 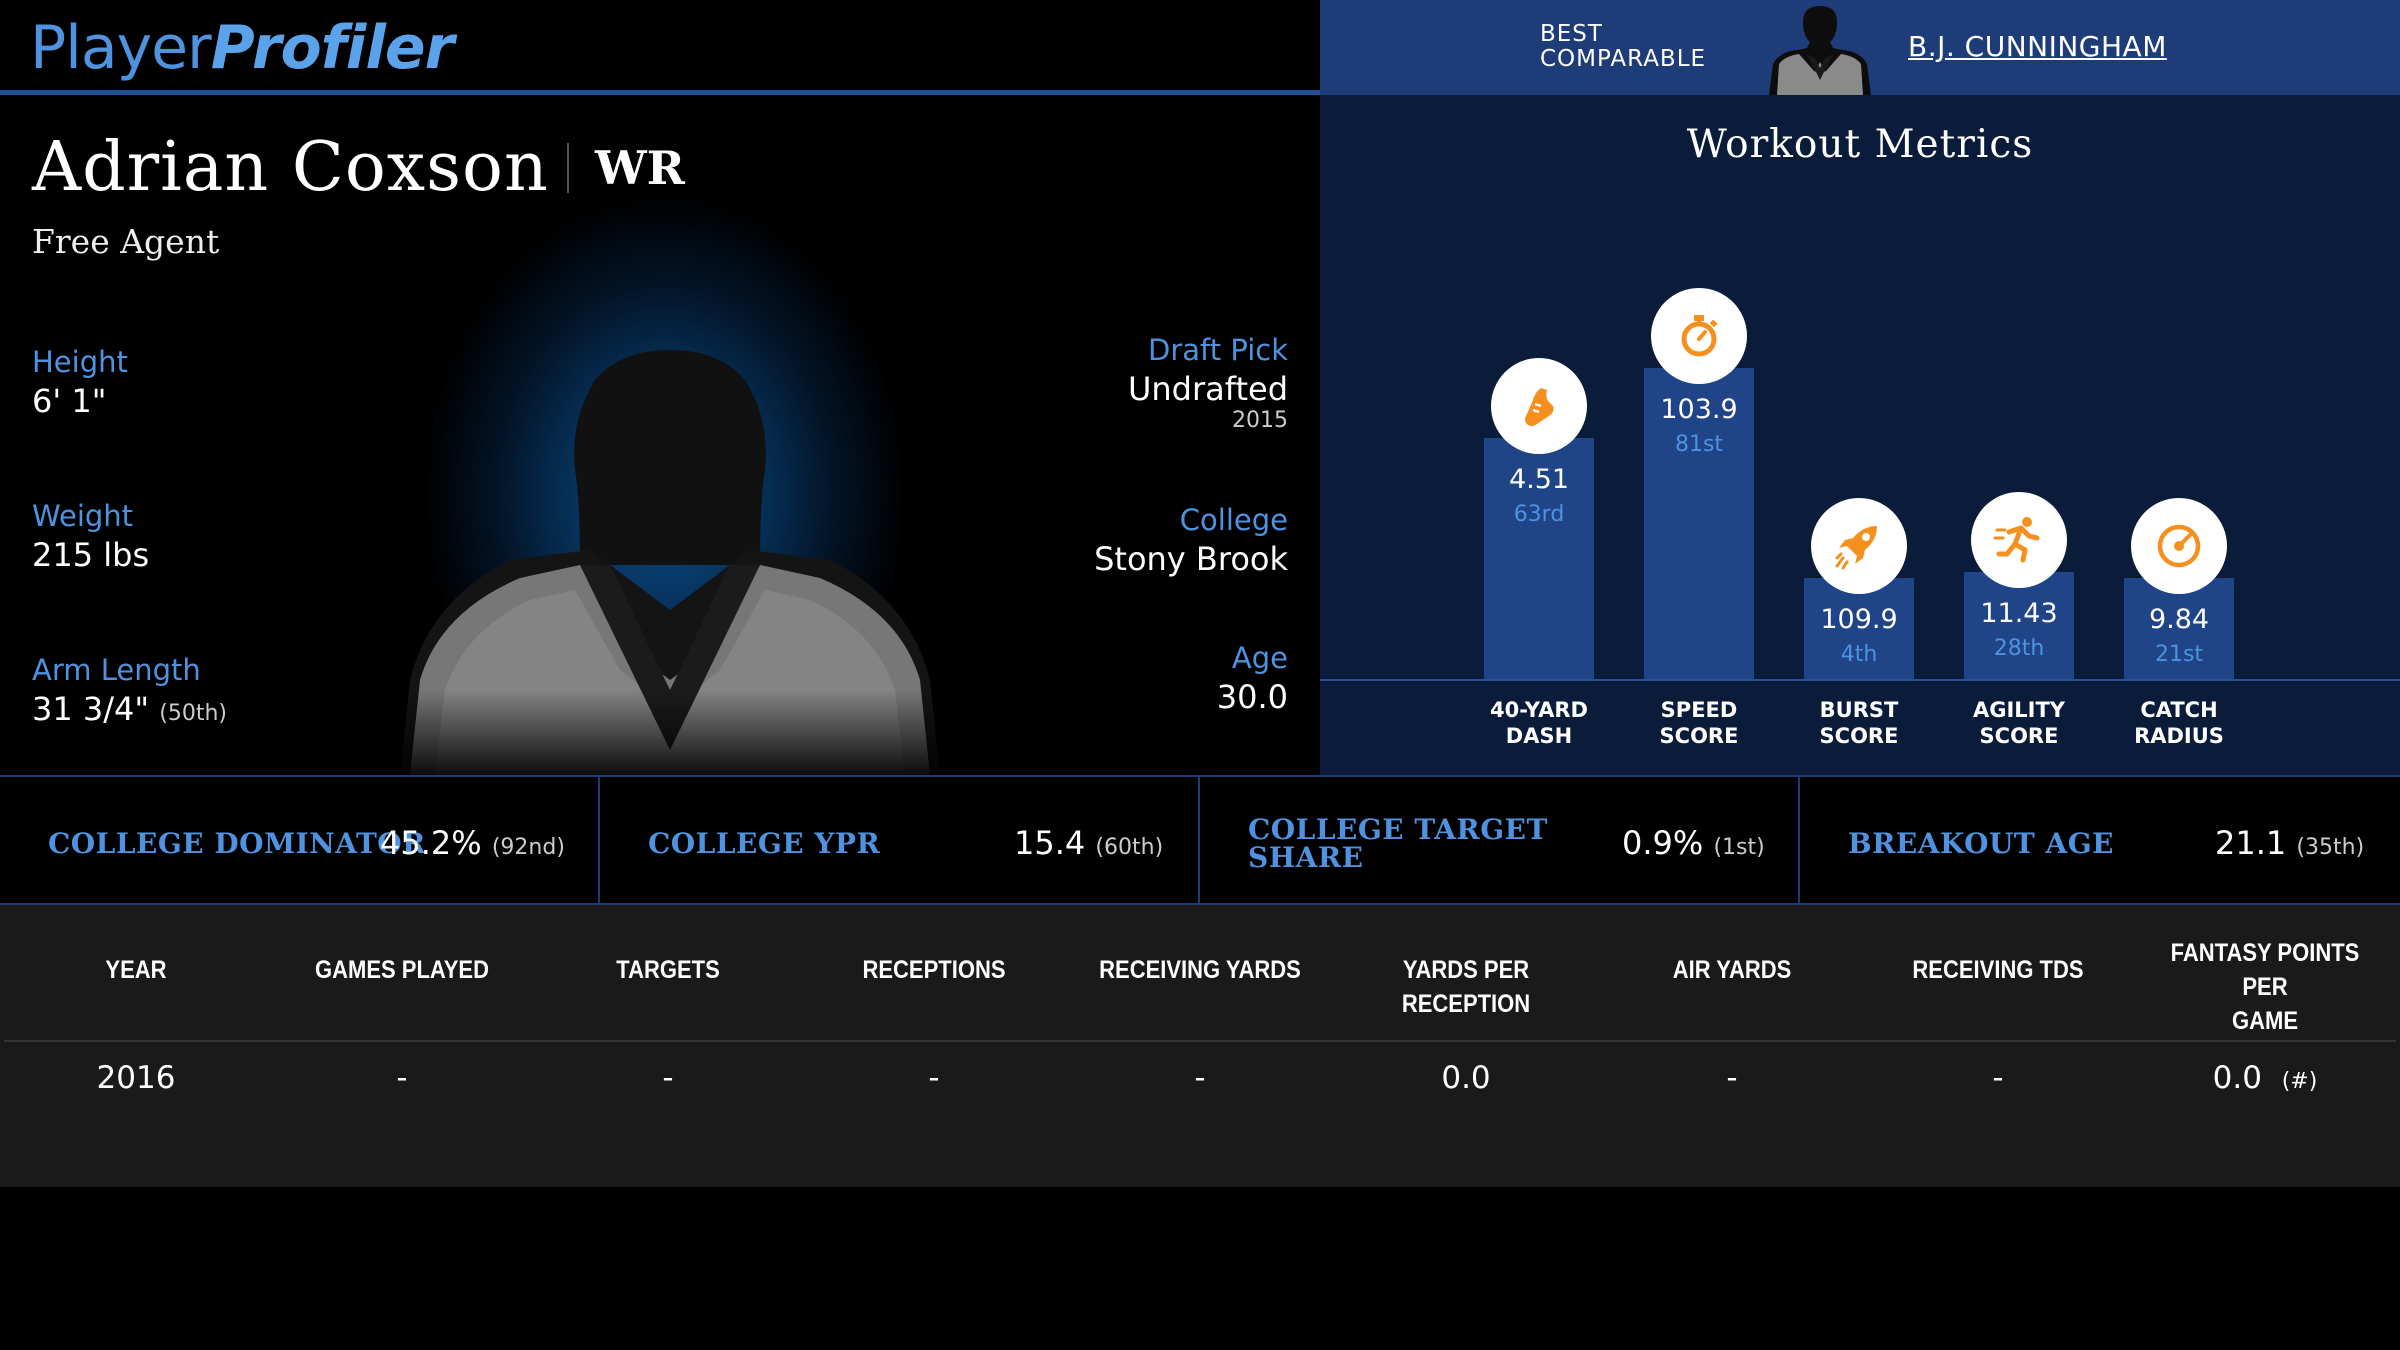 I want to click on comparable-player-link: B.J. CUNNINGHAM, so click(x=2037, y=46).